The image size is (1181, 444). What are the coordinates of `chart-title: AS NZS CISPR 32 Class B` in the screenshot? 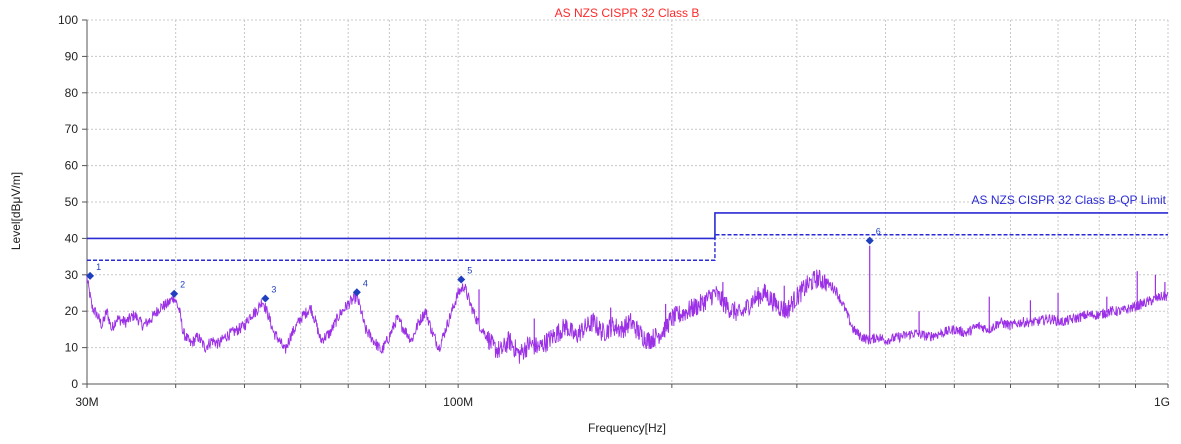 It's located at (627, 13).